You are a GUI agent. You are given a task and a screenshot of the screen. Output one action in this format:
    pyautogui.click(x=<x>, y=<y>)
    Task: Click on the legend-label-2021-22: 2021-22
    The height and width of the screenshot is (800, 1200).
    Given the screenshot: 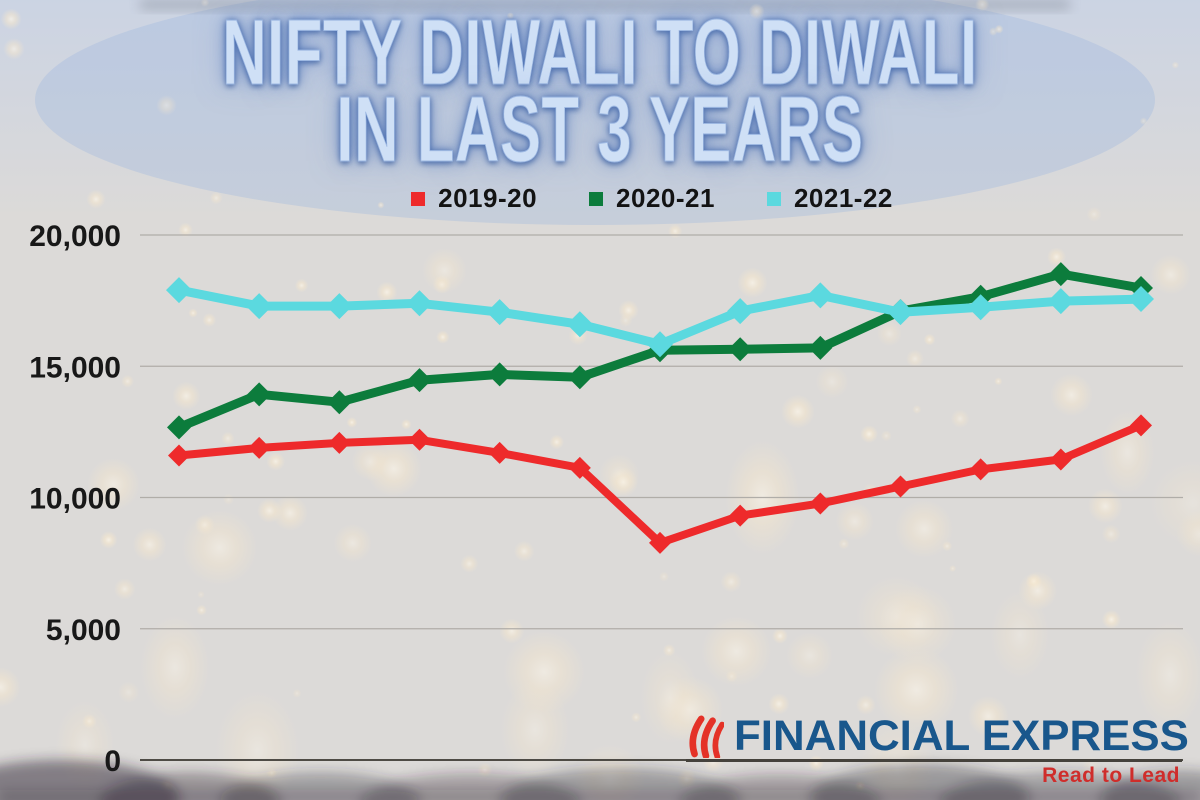 What is the action you would take?
    pyautogui.click(x=843, y=198)
    